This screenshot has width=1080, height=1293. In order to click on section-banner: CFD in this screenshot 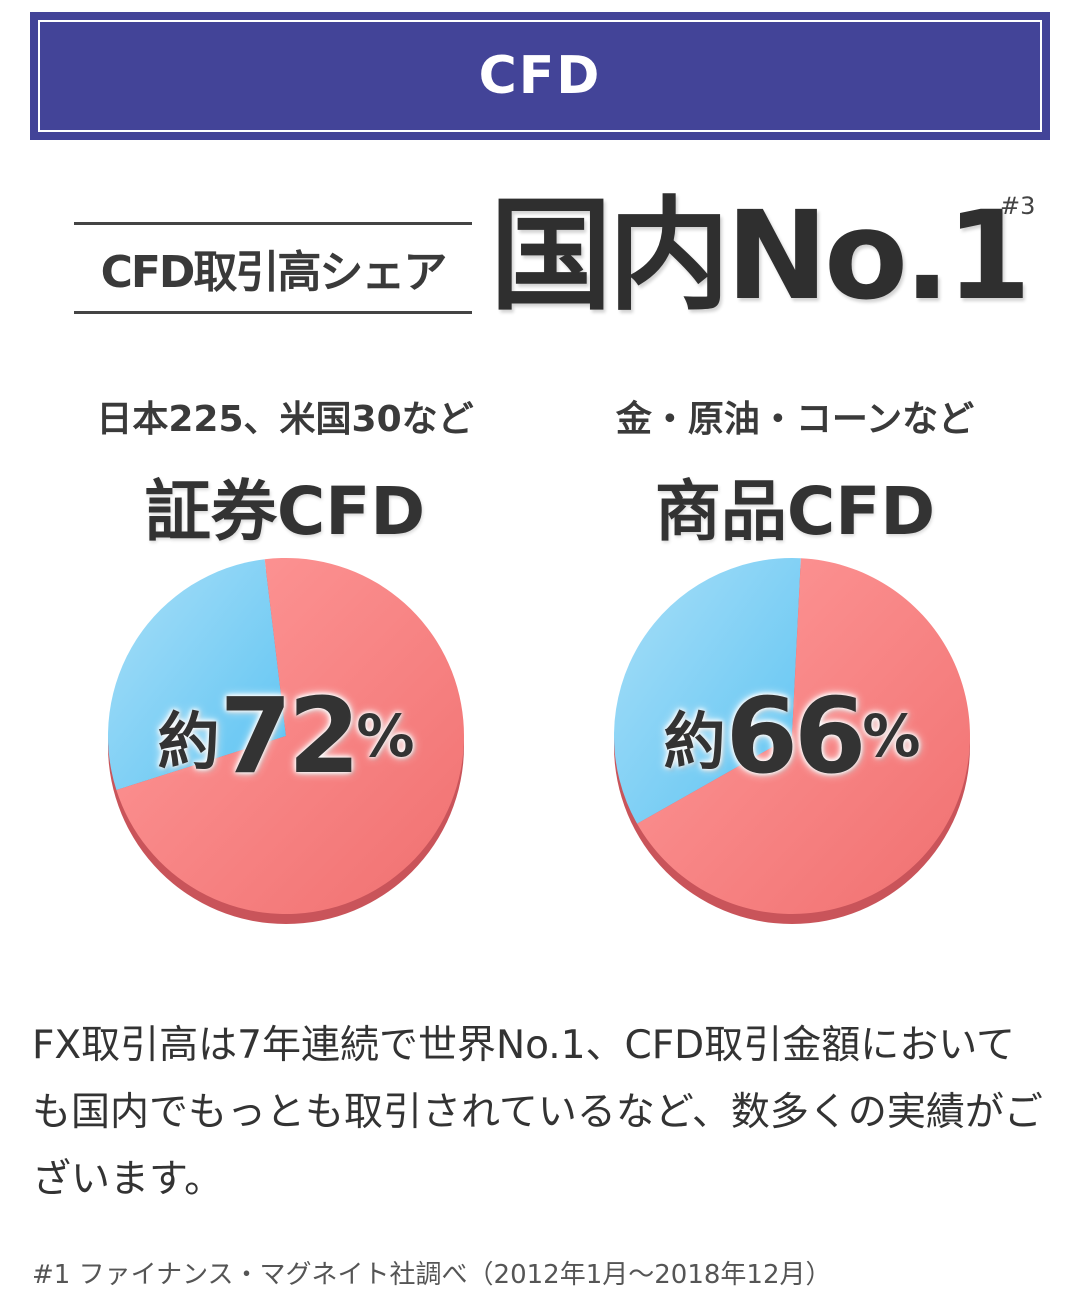, I will do `click(540, 76)`.